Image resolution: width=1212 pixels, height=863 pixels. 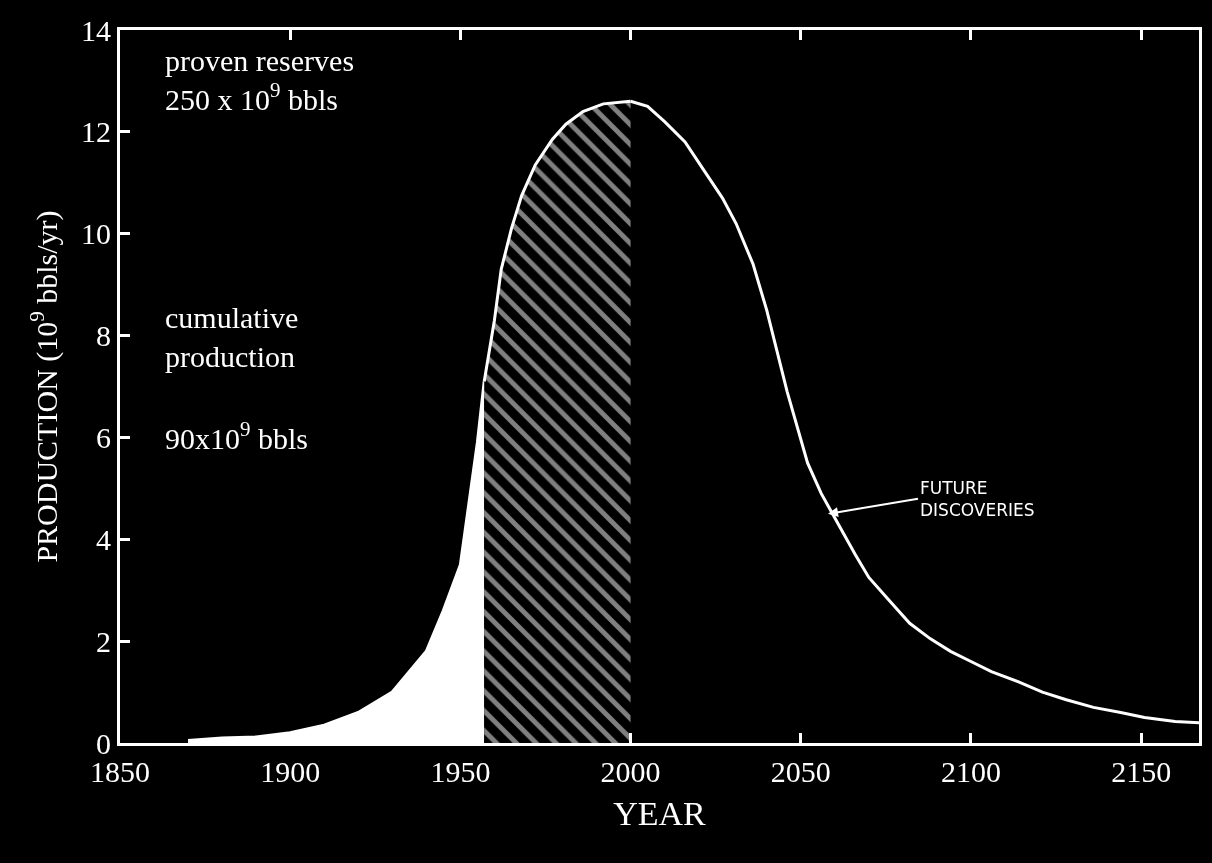 What do you see at coordinates (800, 771) in the screenshot?
I see `x-tick-label: 2050` at bounding box center [800, 771].